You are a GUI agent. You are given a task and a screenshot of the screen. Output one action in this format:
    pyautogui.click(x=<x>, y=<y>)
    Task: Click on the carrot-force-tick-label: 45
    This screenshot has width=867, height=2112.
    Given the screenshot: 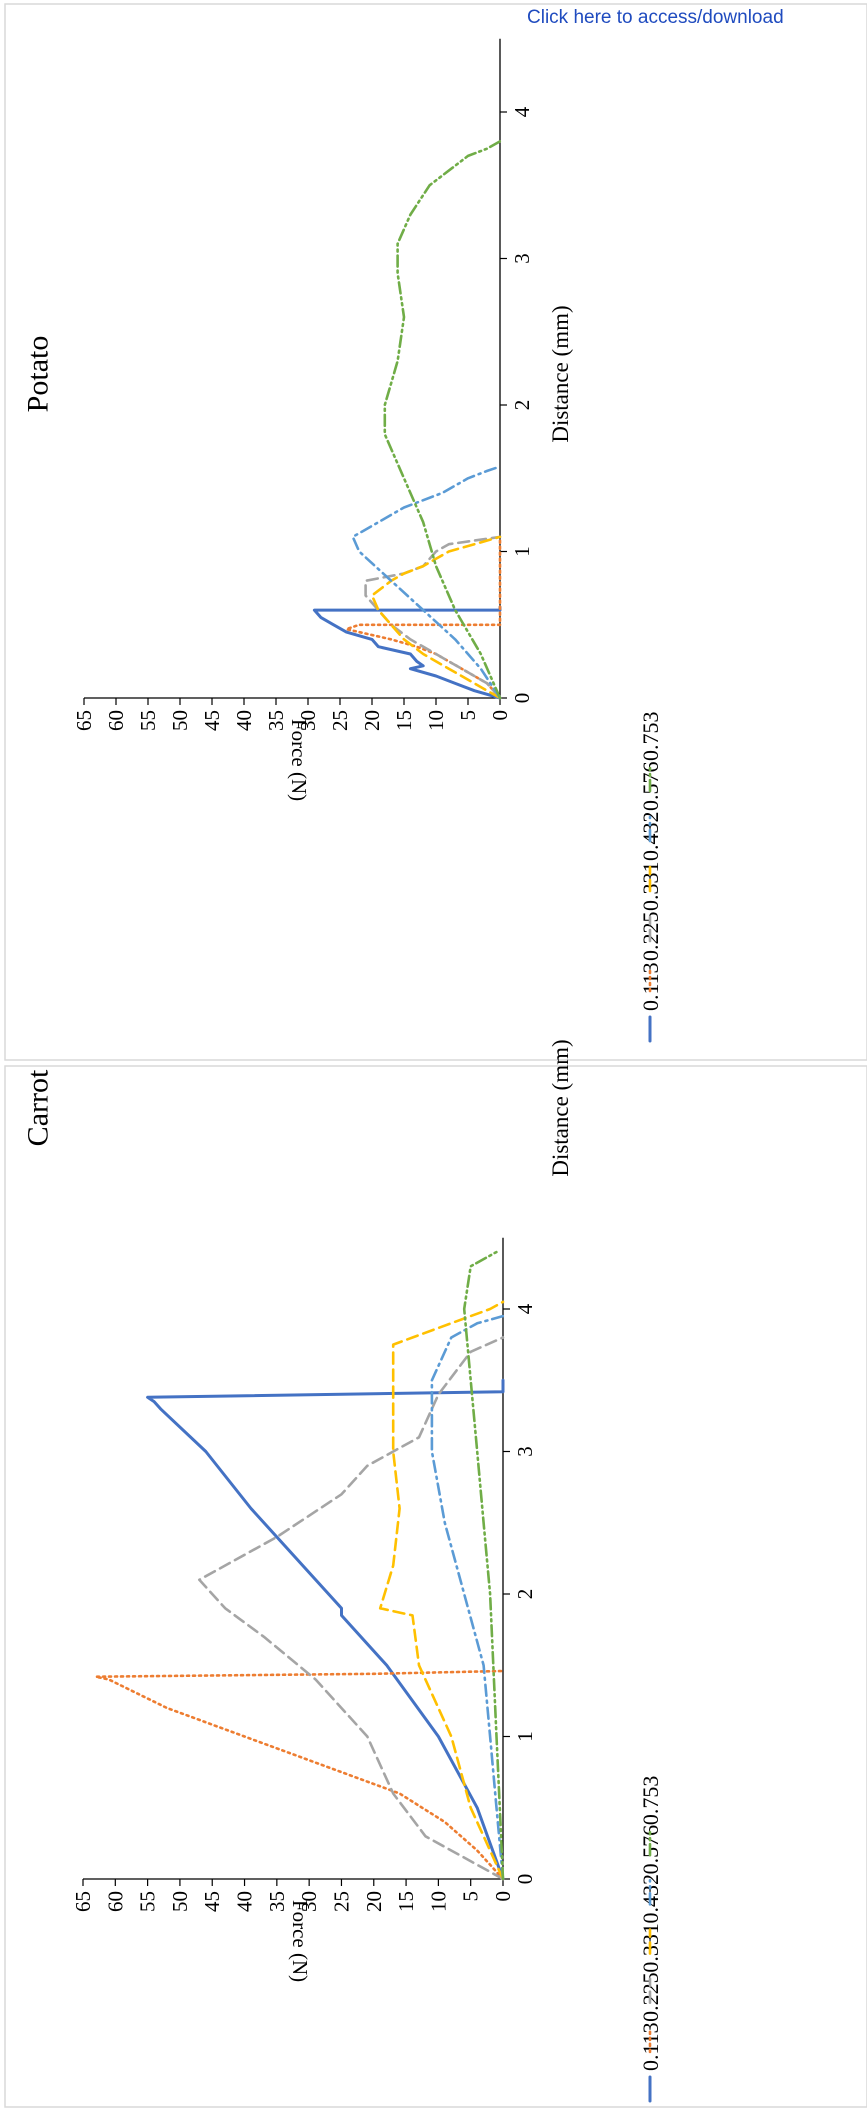 What is the action you would take?
    pyautogui.click(x=212, y=1901)
    